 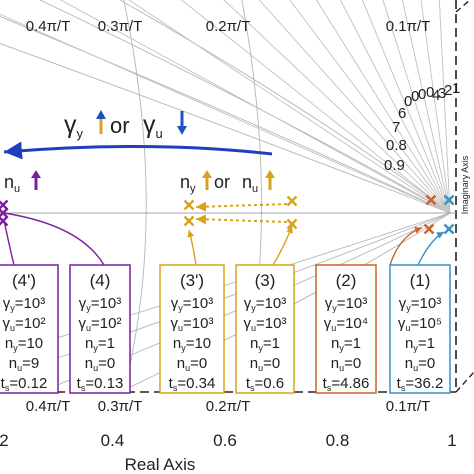 What do you see at coordinates (451, 440) in the screenshot?
I see `x-tick-label: 1` at bounding box center [451, 440].